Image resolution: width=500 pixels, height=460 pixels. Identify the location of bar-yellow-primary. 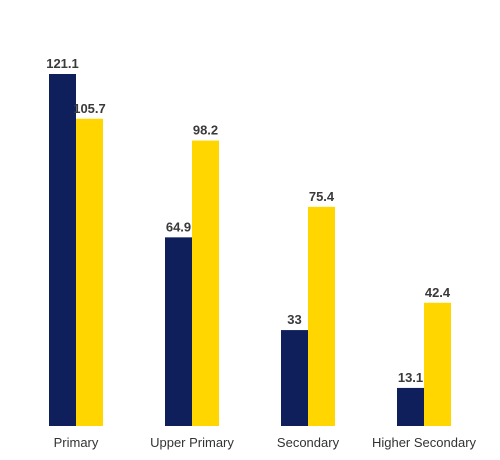
(89, 272).